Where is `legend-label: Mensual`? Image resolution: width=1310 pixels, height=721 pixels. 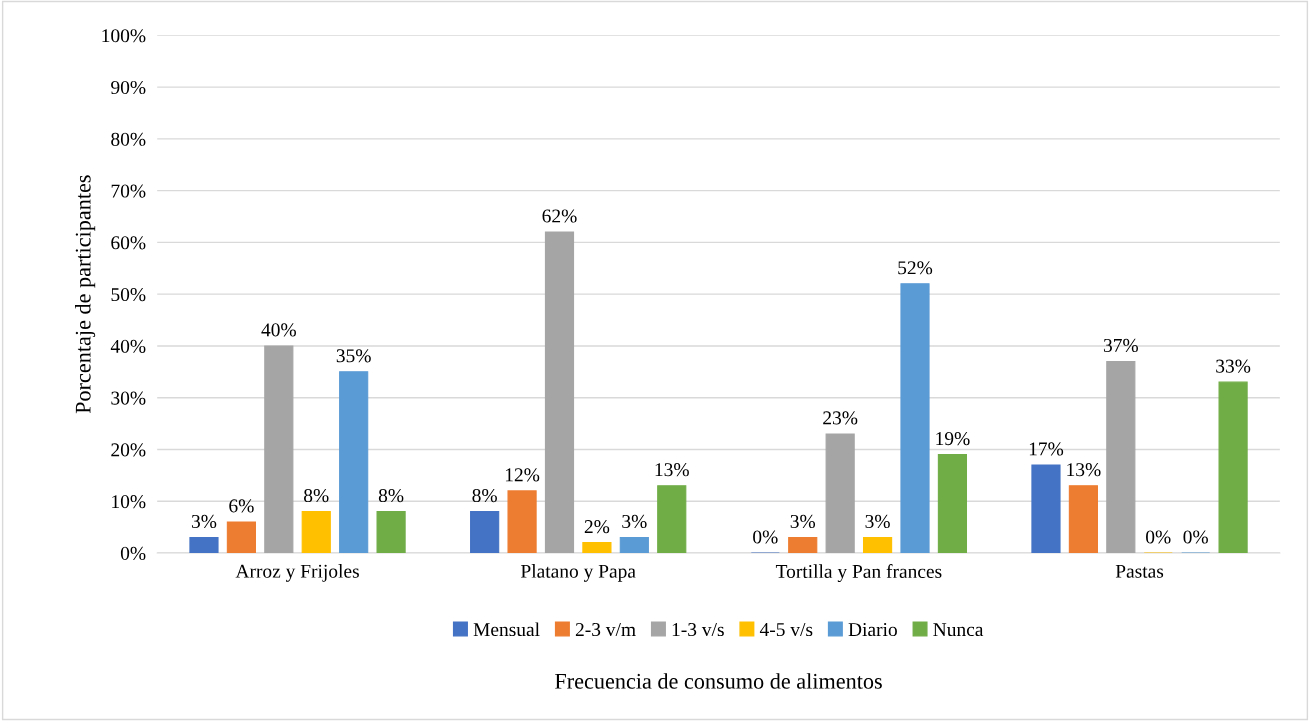 legend-label: Mensual is located at coordinates (506, 629).